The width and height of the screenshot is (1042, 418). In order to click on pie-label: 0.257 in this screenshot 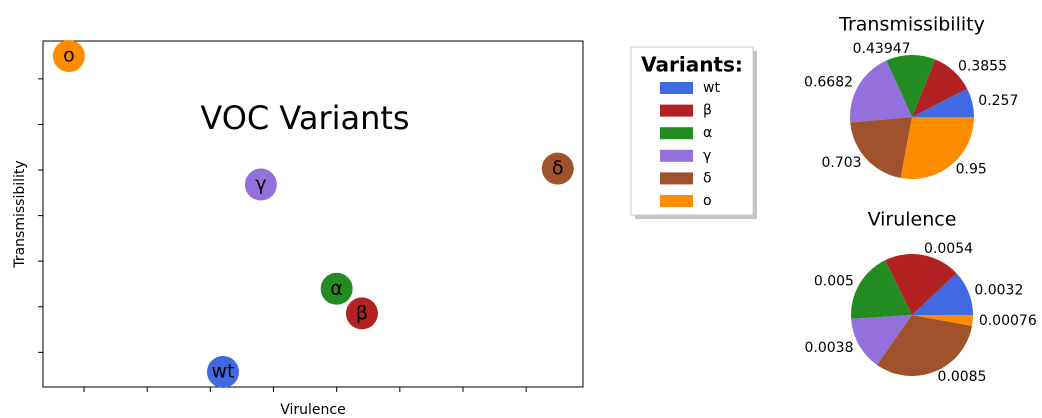, I will do `click(998, 101)`.